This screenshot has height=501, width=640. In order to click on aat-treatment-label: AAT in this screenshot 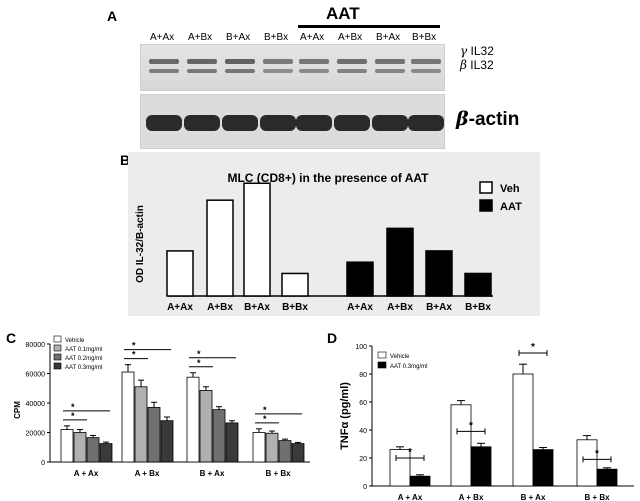, I will do `click(343, 13)`.